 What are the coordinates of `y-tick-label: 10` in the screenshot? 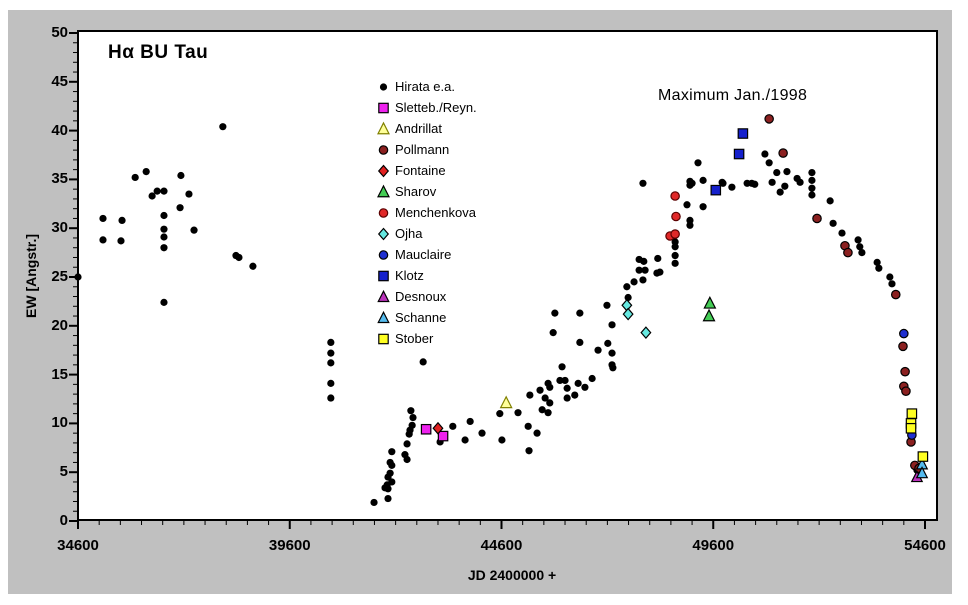 It's located at (59, 423).